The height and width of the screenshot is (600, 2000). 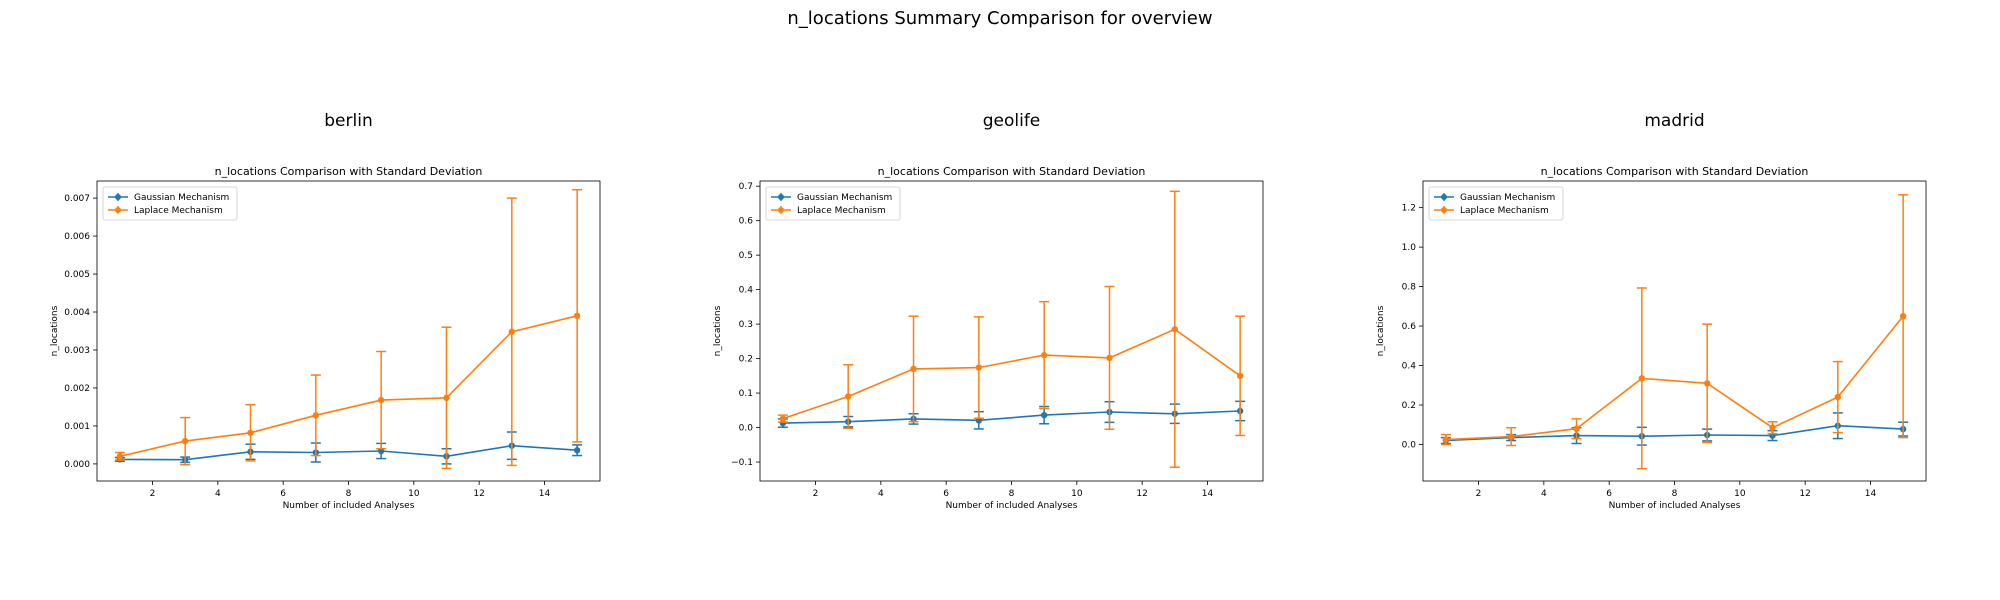 I want to click on y-tick-label: 0.002, so click(x=77, y=389).